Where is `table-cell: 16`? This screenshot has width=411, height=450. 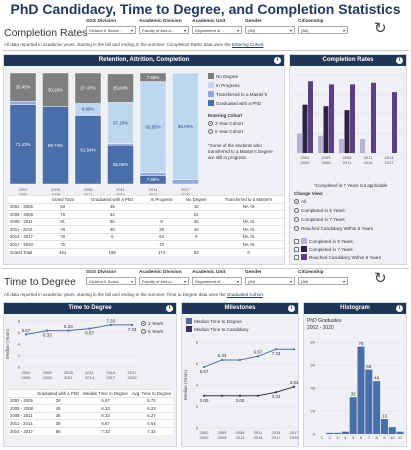
table-cell: 16 is located at coordinates (196, 206).